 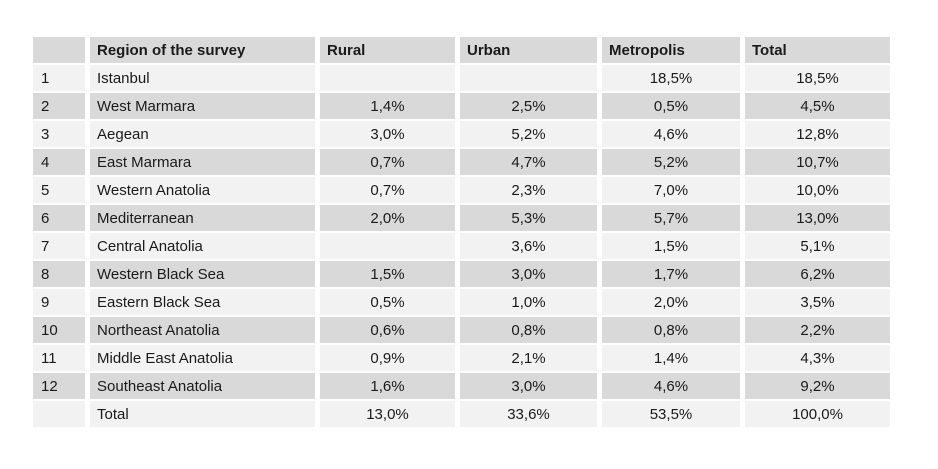 I want to click on header-metropolis: Metropolis, so click(x=671, y=50).